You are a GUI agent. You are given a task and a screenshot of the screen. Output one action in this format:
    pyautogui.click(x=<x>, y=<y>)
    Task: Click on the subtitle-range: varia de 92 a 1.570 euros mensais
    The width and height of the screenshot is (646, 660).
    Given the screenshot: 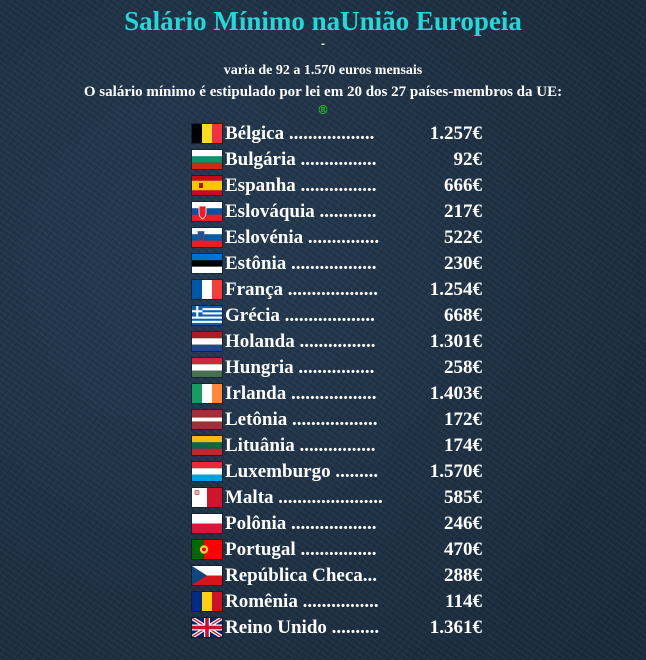 What is the action you would take?
    pyautogui.click(x=323, y=70)
    